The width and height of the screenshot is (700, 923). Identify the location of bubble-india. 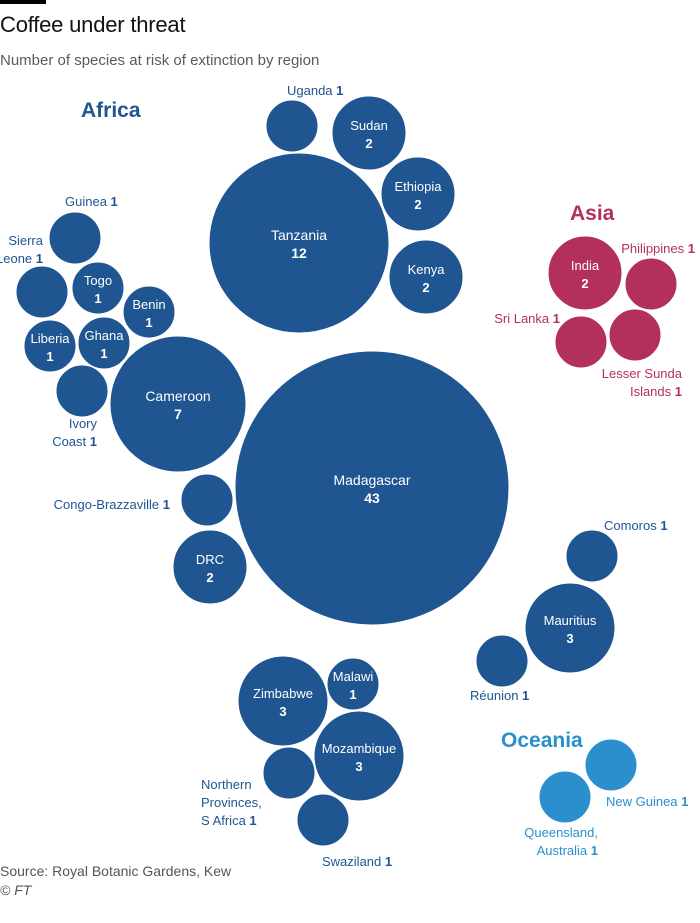
(585, 273).